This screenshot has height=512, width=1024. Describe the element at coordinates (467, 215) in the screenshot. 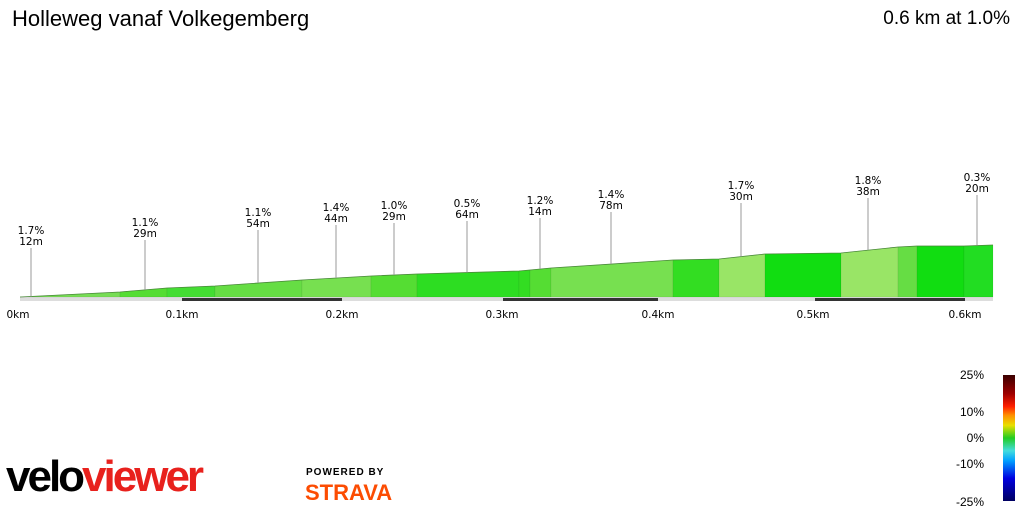

I see `segment-length-label: 64m` at that location.